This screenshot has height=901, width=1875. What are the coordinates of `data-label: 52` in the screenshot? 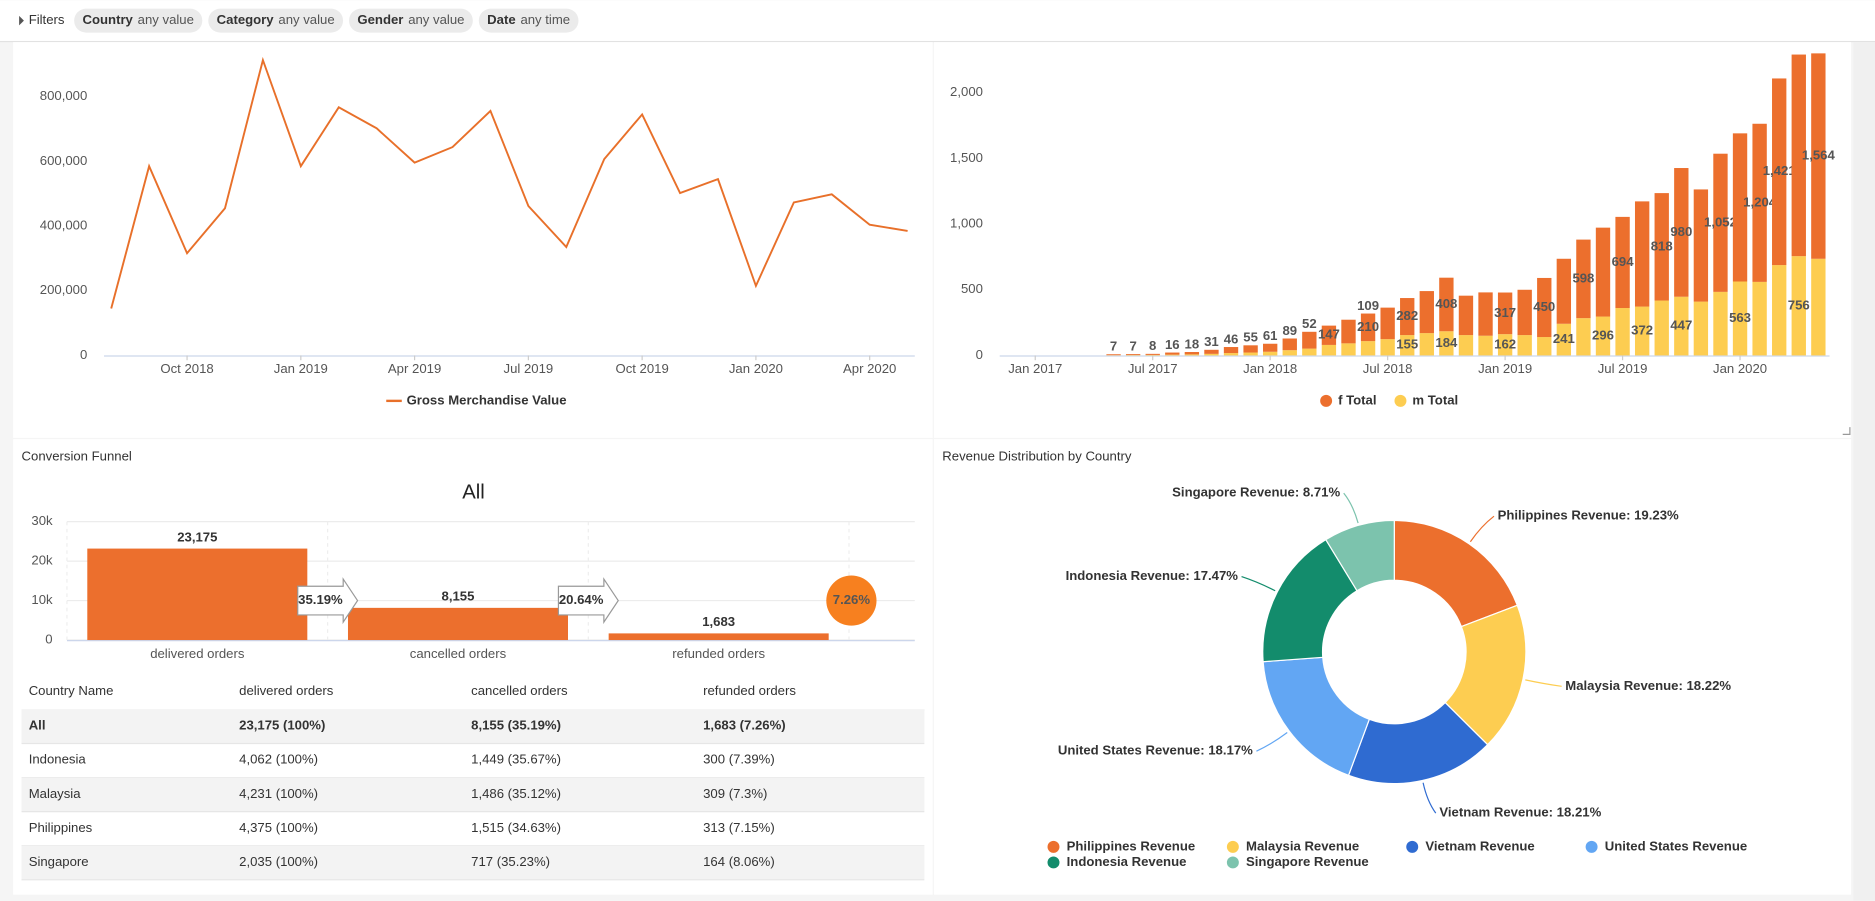 It's located at (1309, 323).